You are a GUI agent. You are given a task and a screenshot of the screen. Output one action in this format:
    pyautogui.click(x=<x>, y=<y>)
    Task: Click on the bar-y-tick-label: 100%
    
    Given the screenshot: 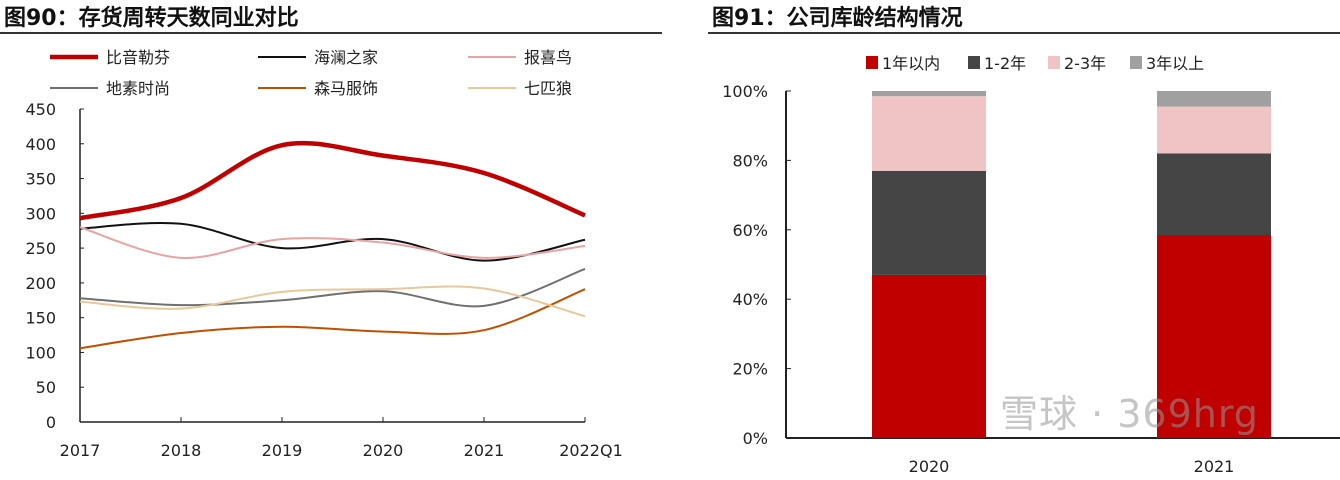 What is the action you would take?
    pyautogui.click(x=745, y=91)
    